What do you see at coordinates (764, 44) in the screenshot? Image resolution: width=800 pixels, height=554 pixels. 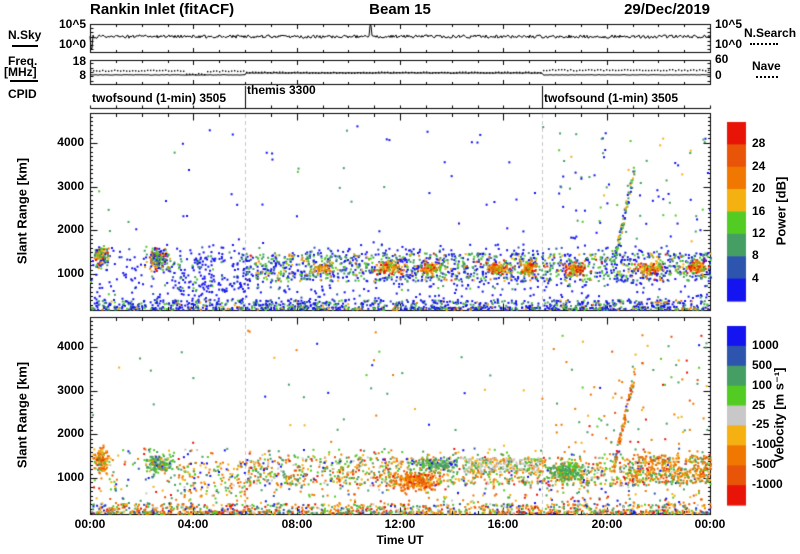 I see `nsearch-dotted-line-sample` at bounding box center [764, 44].